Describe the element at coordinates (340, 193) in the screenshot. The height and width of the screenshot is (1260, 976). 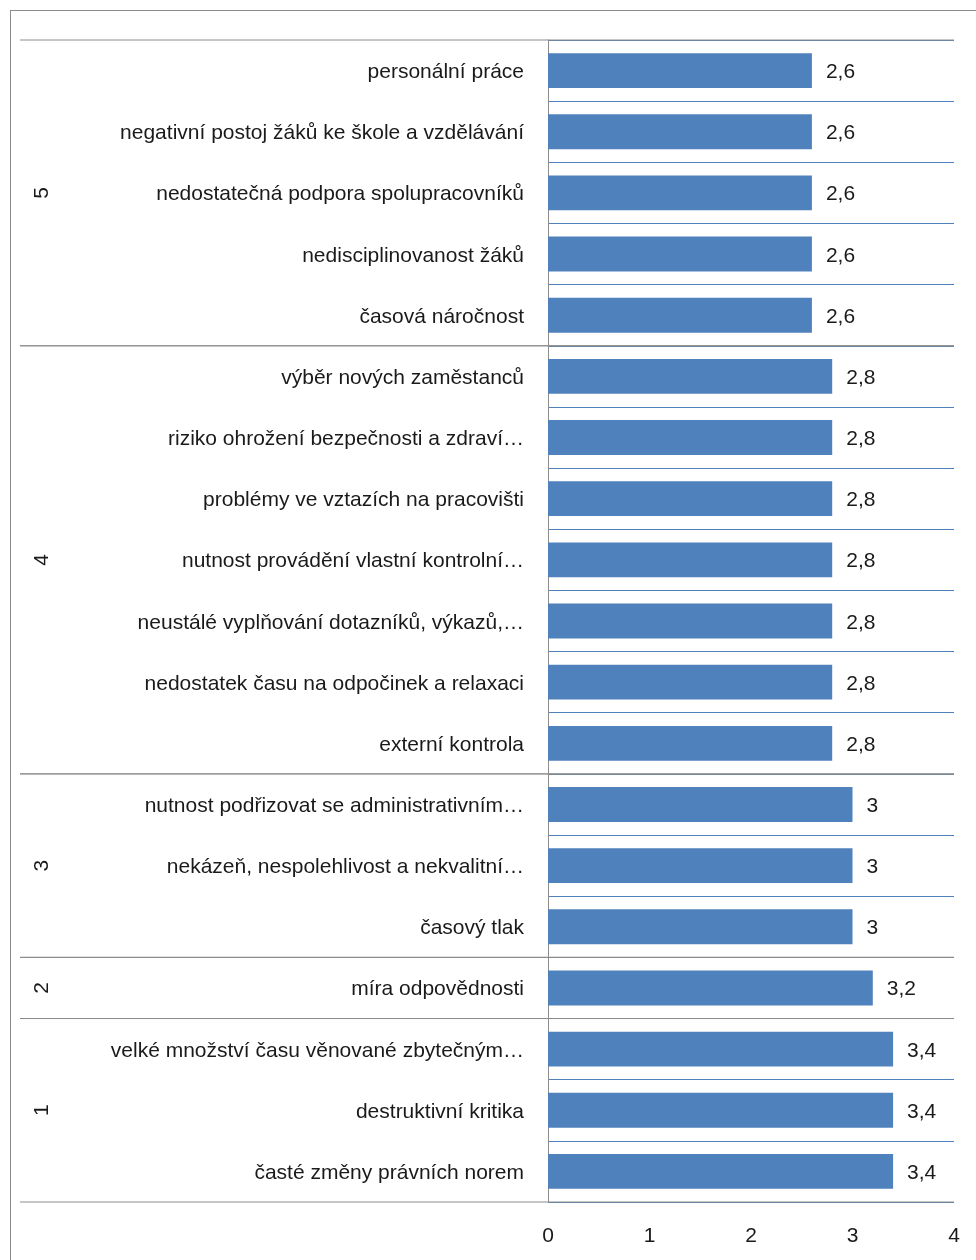
I see `y-tick-label: nedostatečná podpora spolupracovníků` at that location.